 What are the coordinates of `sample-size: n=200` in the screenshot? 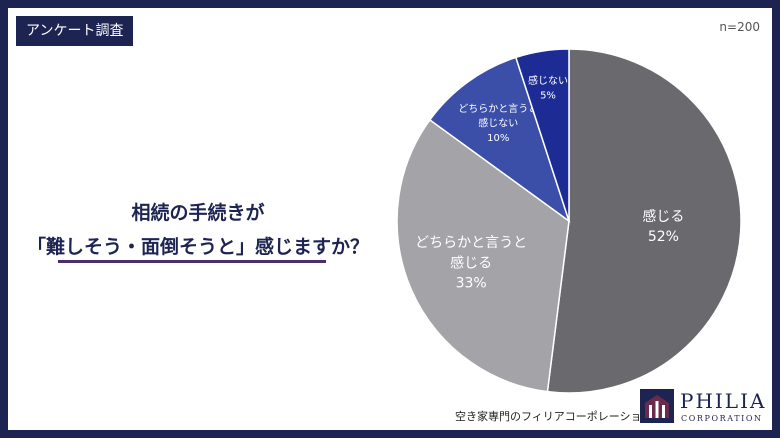 It's located at (739, 27).